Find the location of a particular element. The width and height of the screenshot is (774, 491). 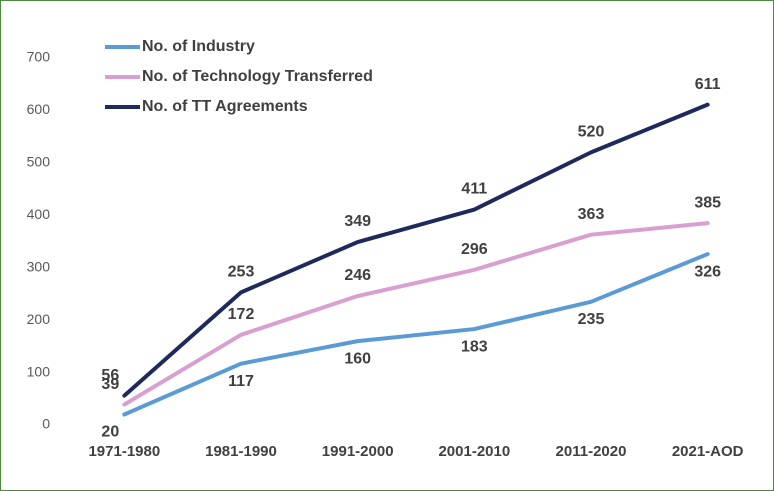

y-tick-label: 600 is located at coordinates (39, 109).